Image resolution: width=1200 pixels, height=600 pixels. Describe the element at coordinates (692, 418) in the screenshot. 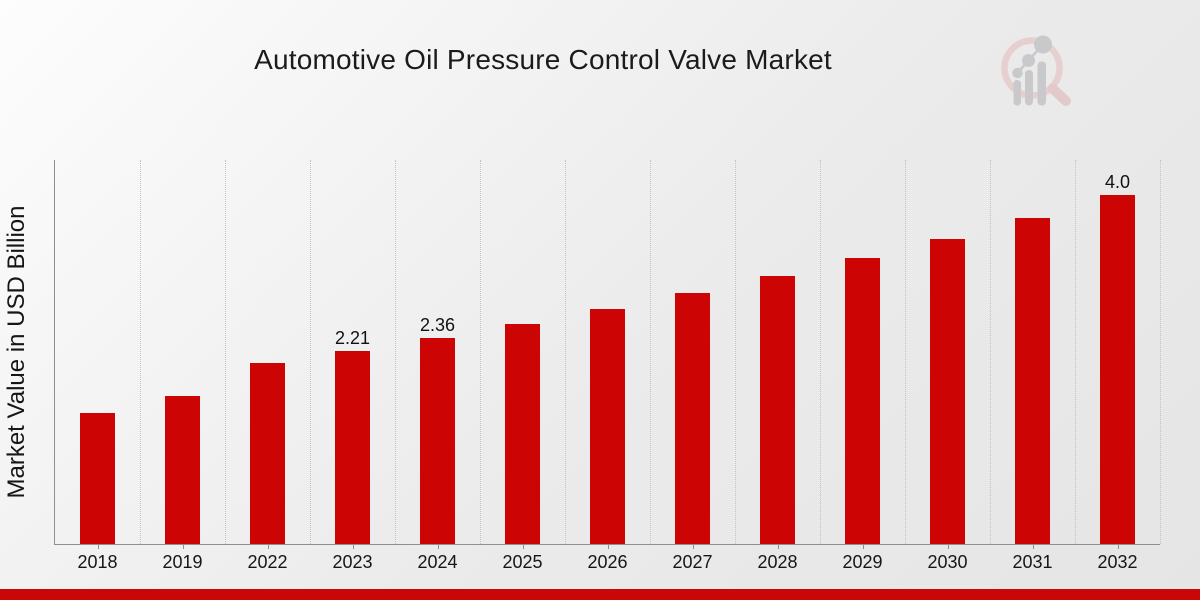

I see `bar-2027` at that location.